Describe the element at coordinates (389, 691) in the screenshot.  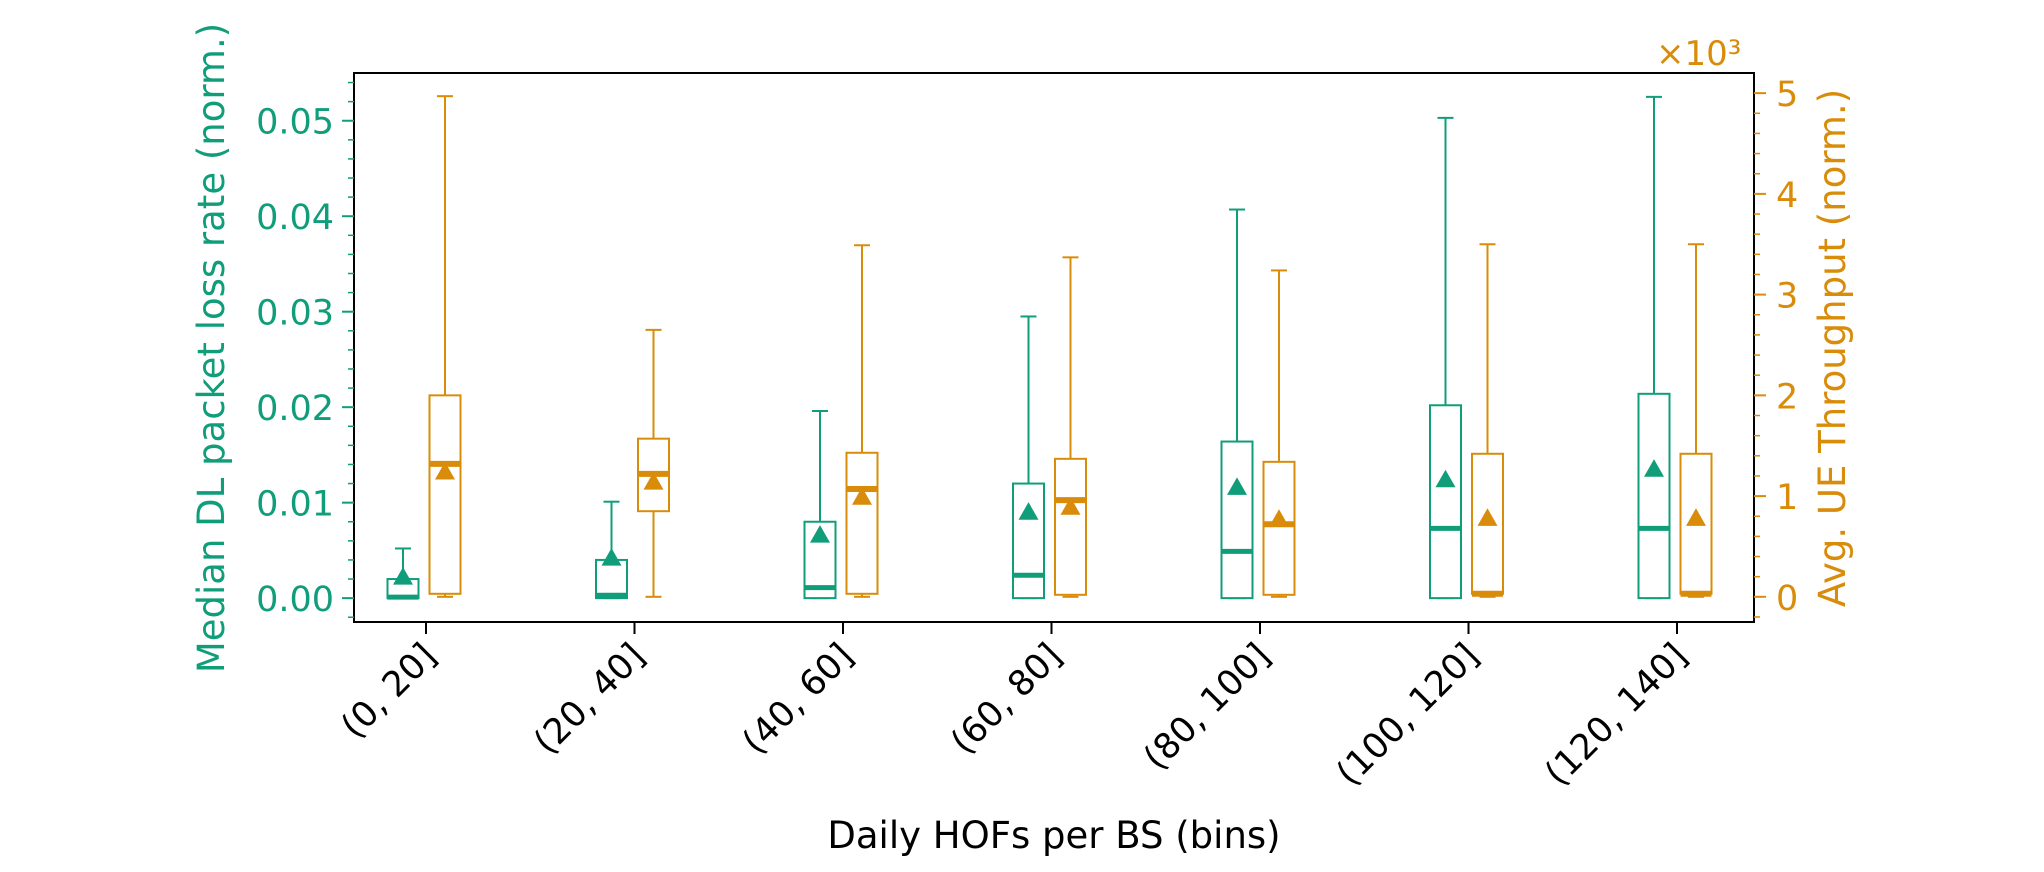
I see `x-tick-label: (0, 20]` at that location.